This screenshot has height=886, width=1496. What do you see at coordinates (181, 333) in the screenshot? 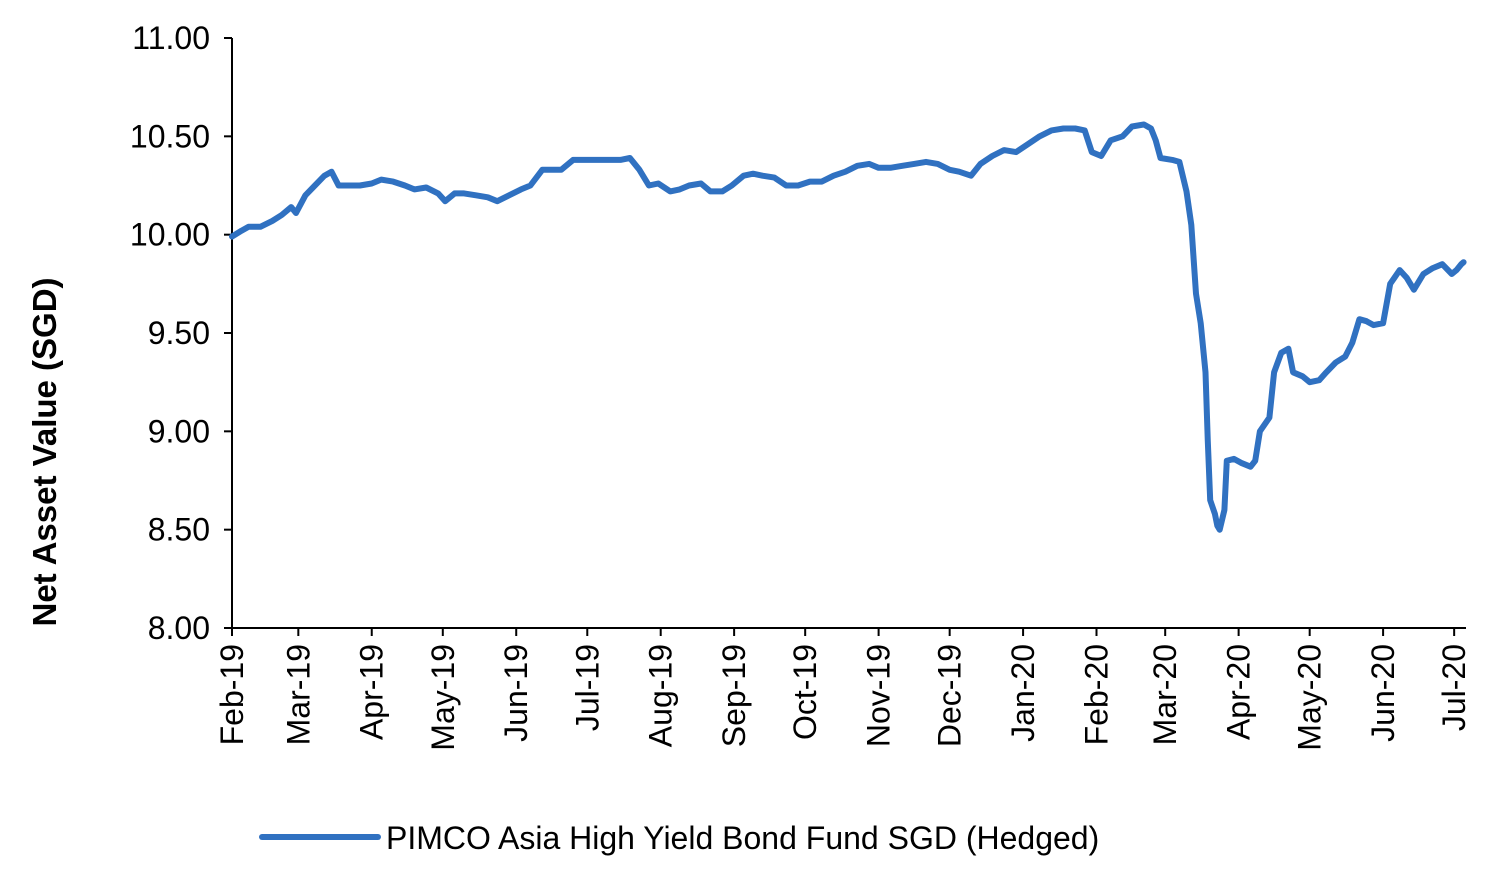
I see `y-axis: 8.00 8.50 9.00 9.50 10.00 10.50 11.00` at bounding box center [181, 333].